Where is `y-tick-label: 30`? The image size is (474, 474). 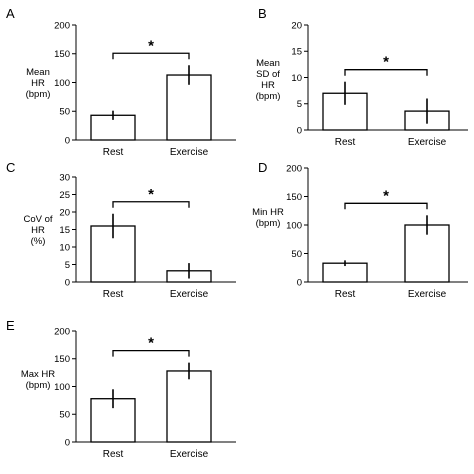
y-tick-label: 30 is located at coordinates (64, 177).